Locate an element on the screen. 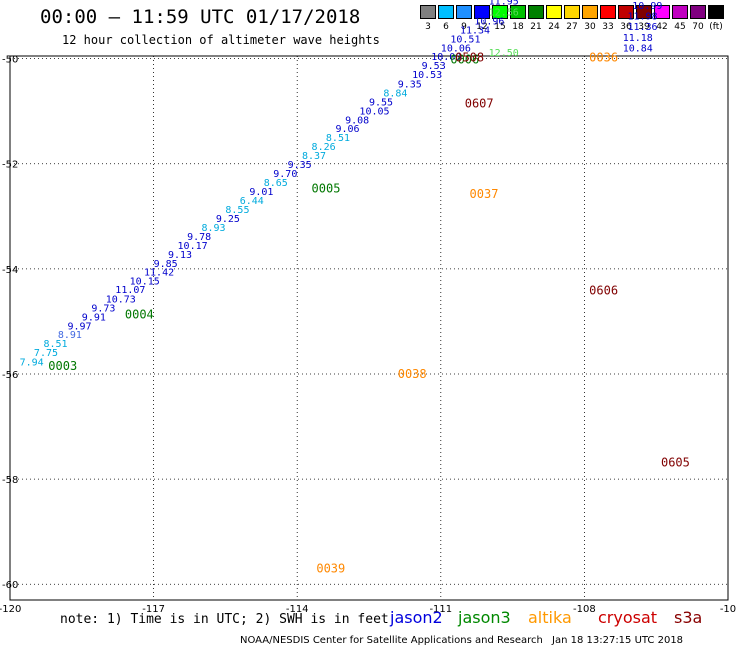 The image size is (740, 650). wave-height-label: 12.56 is located at coordinates (504, 13).